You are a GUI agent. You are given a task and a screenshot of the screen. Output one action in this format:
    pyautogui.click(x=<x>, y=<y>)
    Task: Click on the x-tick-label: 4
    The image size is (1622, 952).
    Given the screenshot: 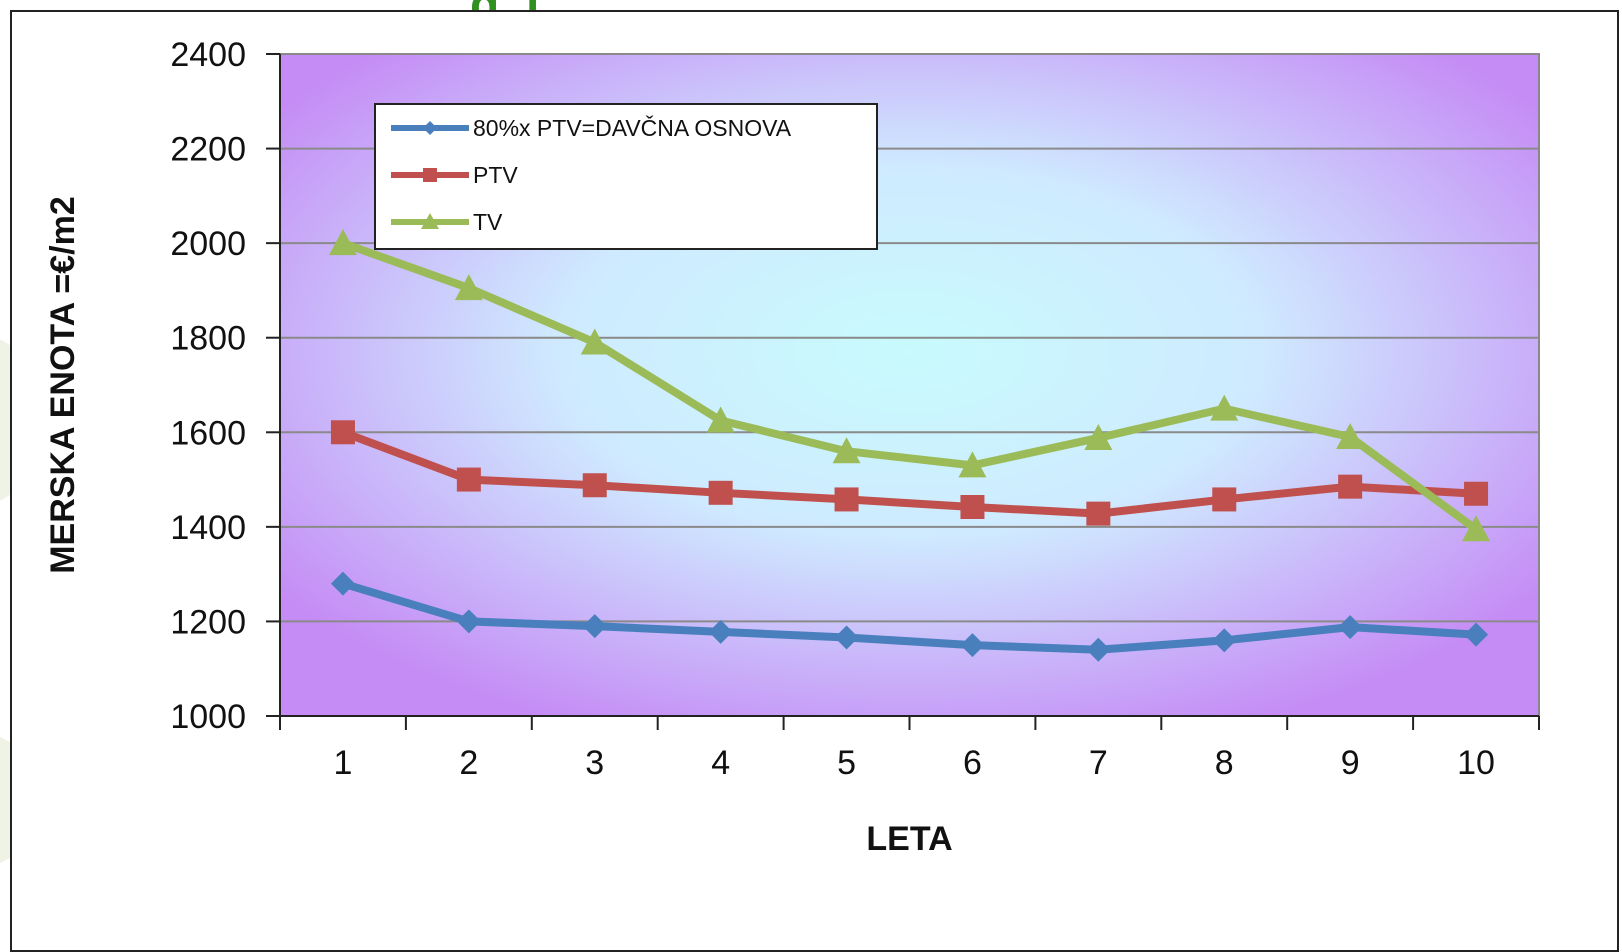 What is the action you would take?
    pyautogui.click(x=720, y=763)
    